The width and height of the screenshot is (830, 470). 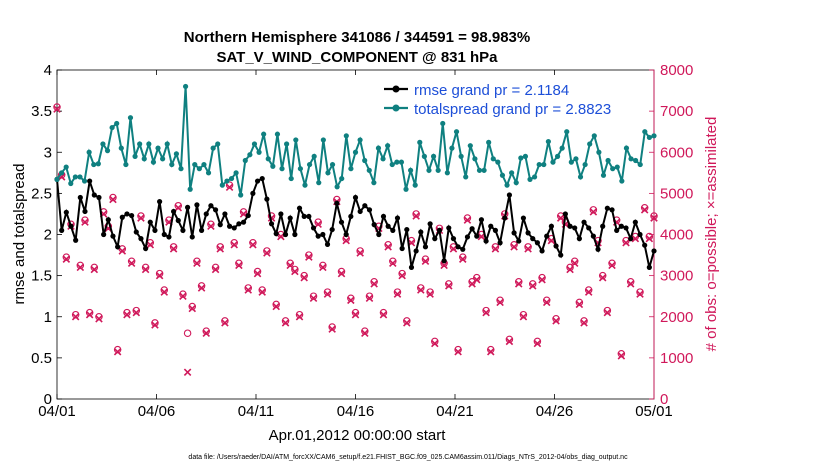 I want to click on x-tick-label: 04/16, so click(x=356, y=411).